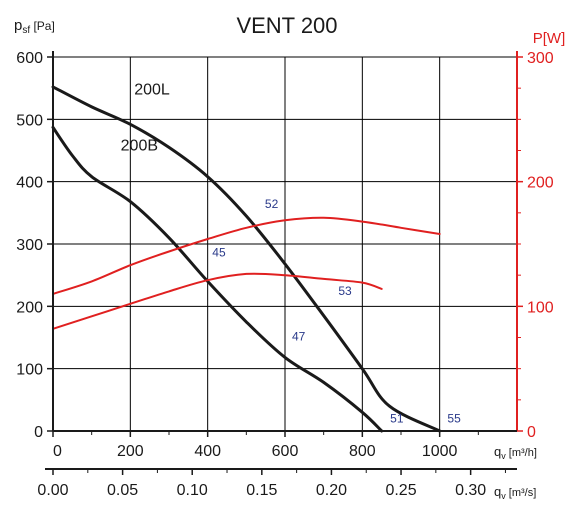 The width and height of the screenshot is (574, 507). I want to click on curve-annotation: 47, so click(299, 337).